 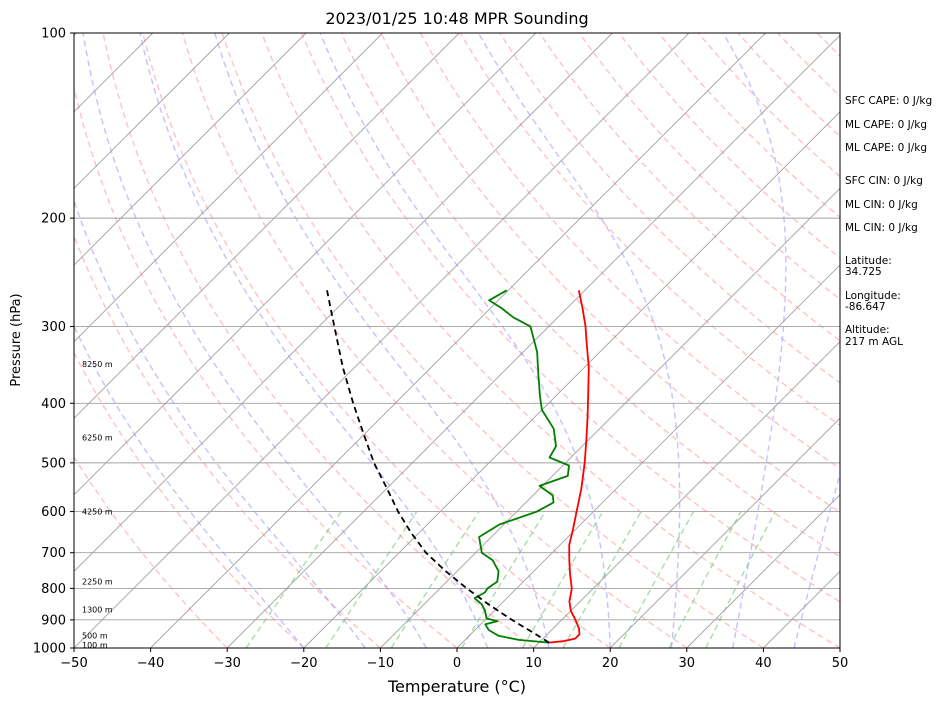 I want to click on stats-text: 34.725, so click(x=863, y=272).